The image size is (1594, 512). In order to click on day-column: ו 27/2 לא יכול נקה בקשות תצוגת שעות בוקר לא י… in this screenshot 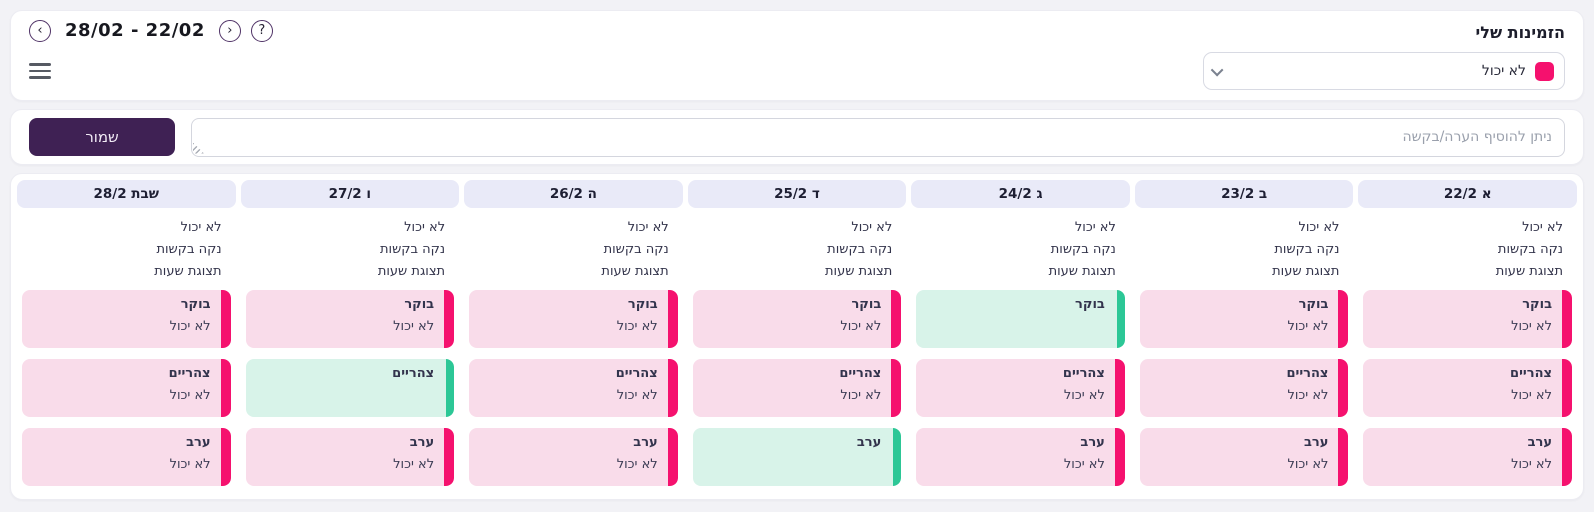, I will do `click(350, 338)`.